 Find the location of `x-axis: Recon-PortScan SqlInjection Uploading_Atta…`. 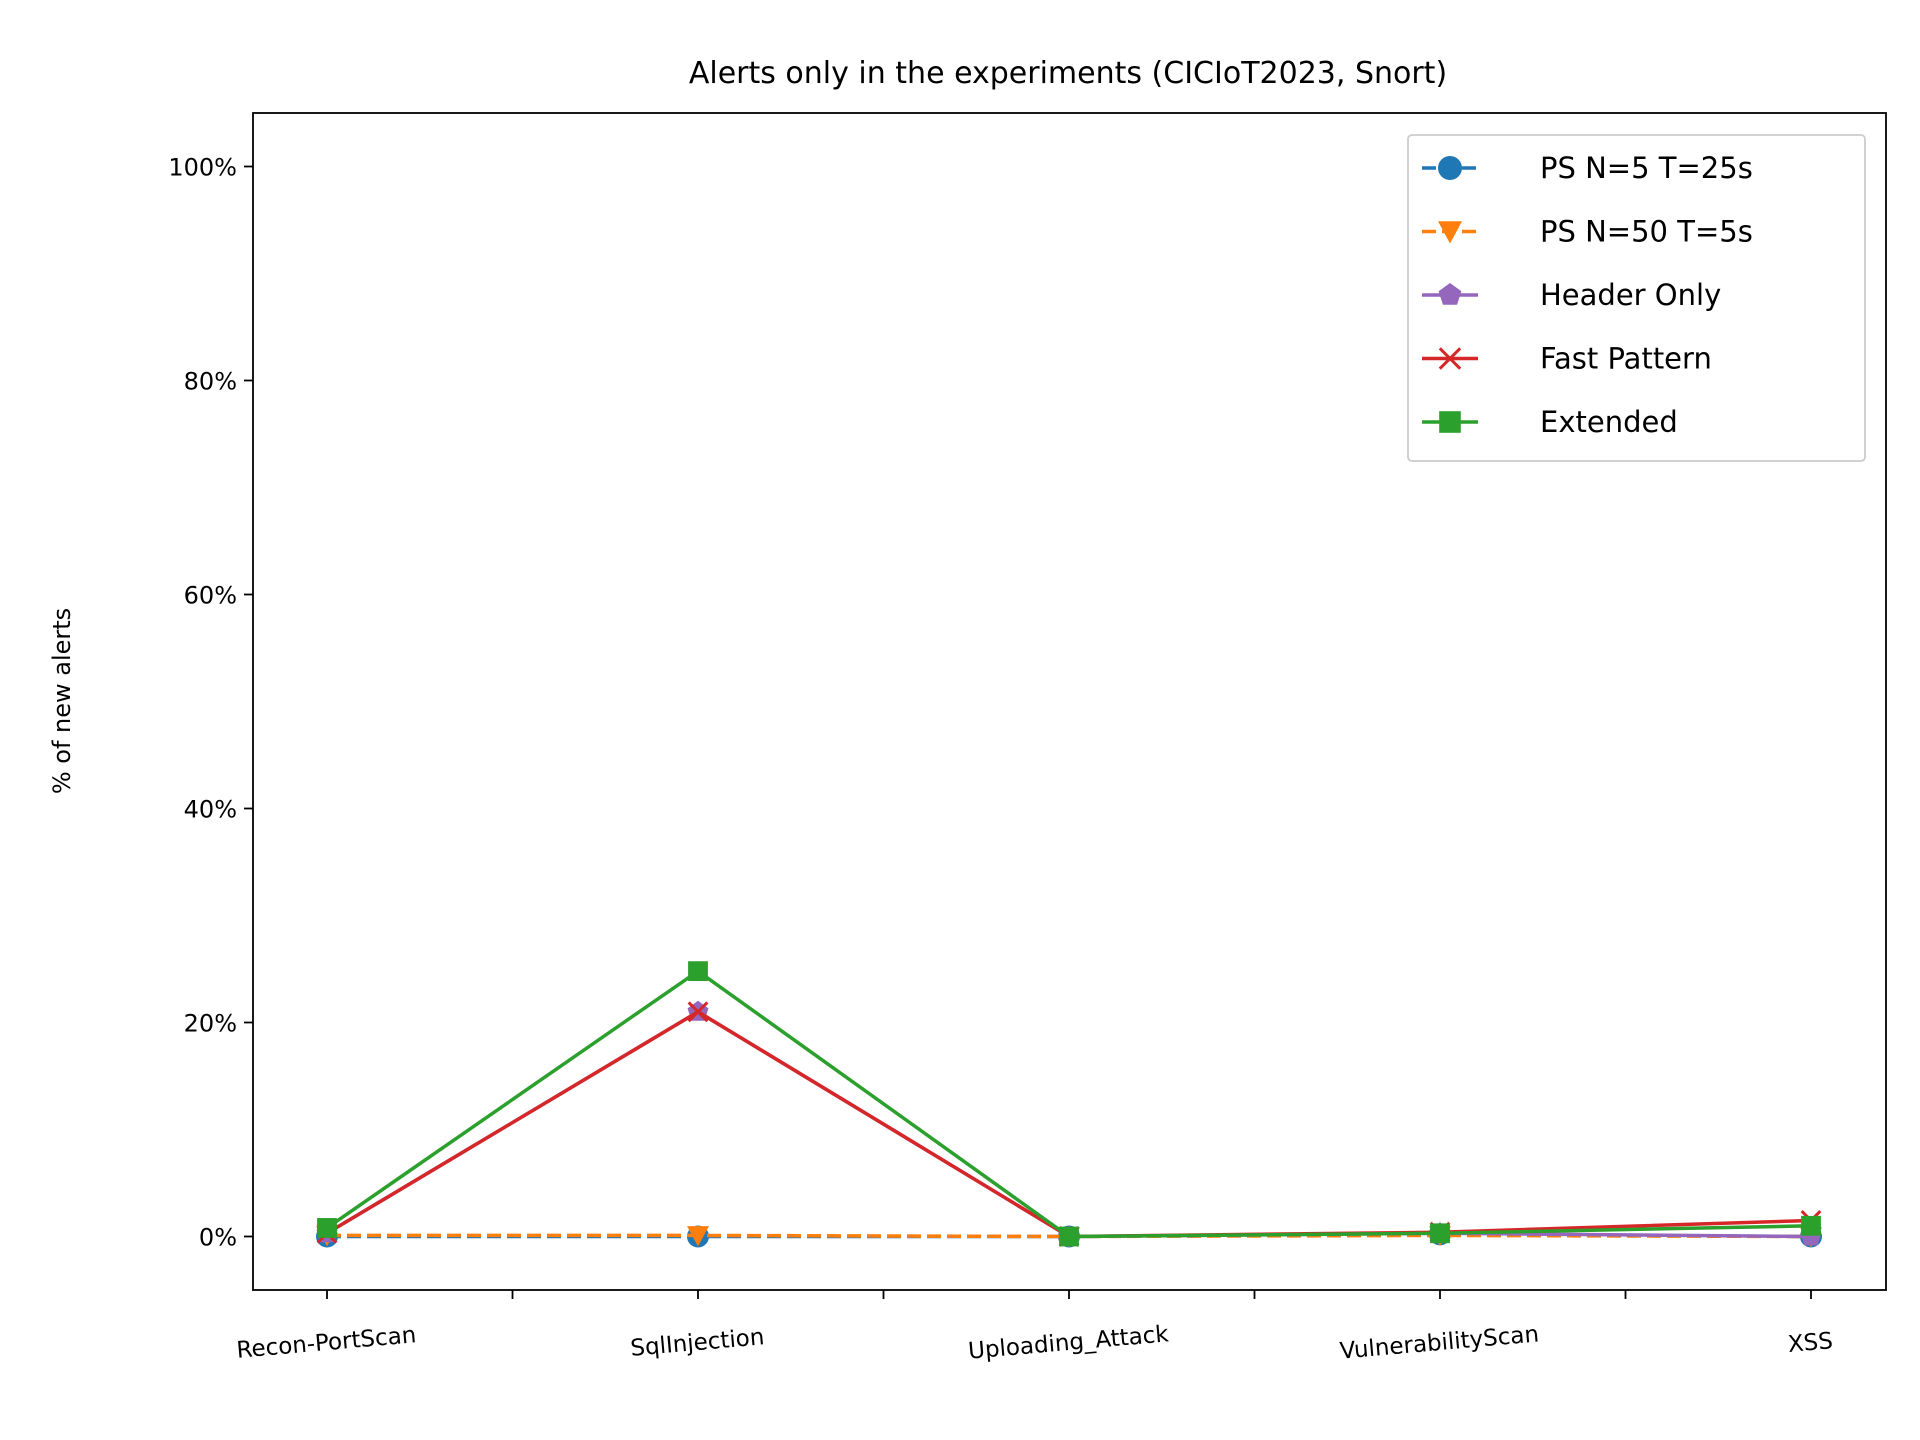

x-axis: Recon-PortScan SqlInjection Uploading_Atta… is located at coordinates (1034, 1327).